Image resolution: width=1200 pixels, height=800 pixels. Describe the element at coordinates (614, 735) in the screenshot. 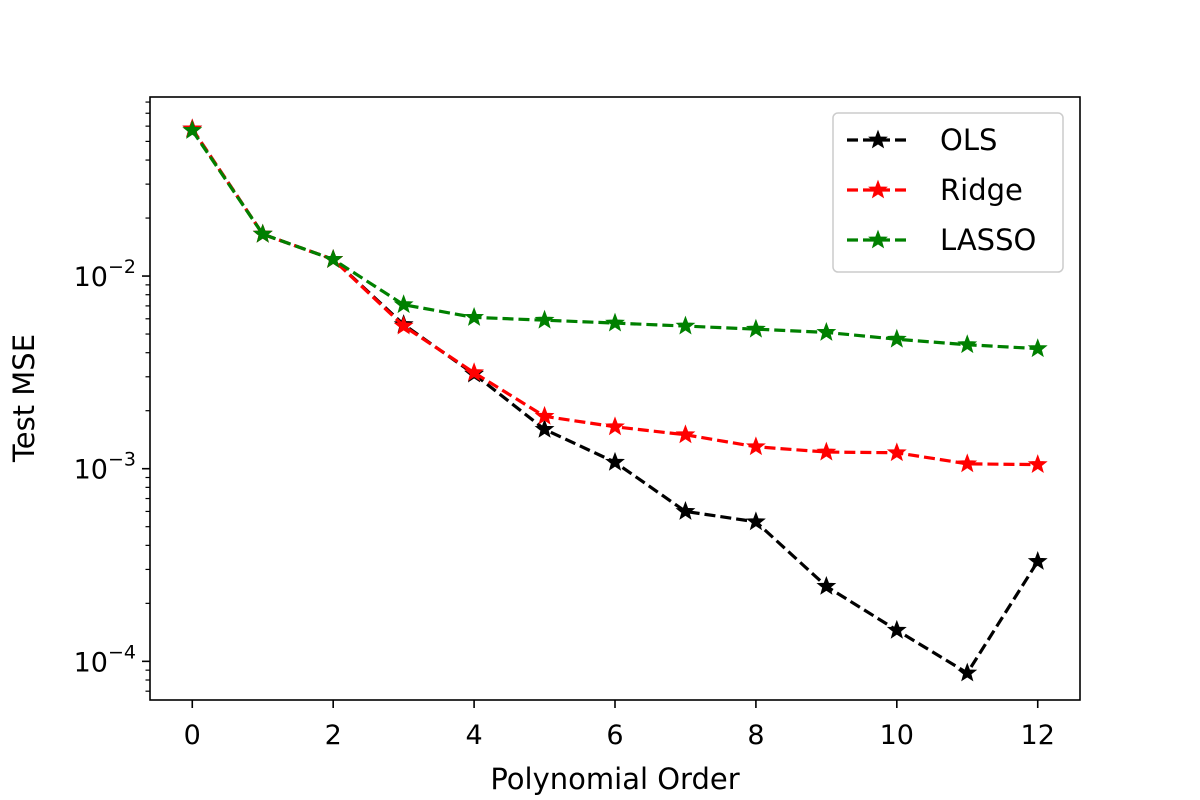

I see `x-tick-label: 6` at that location.